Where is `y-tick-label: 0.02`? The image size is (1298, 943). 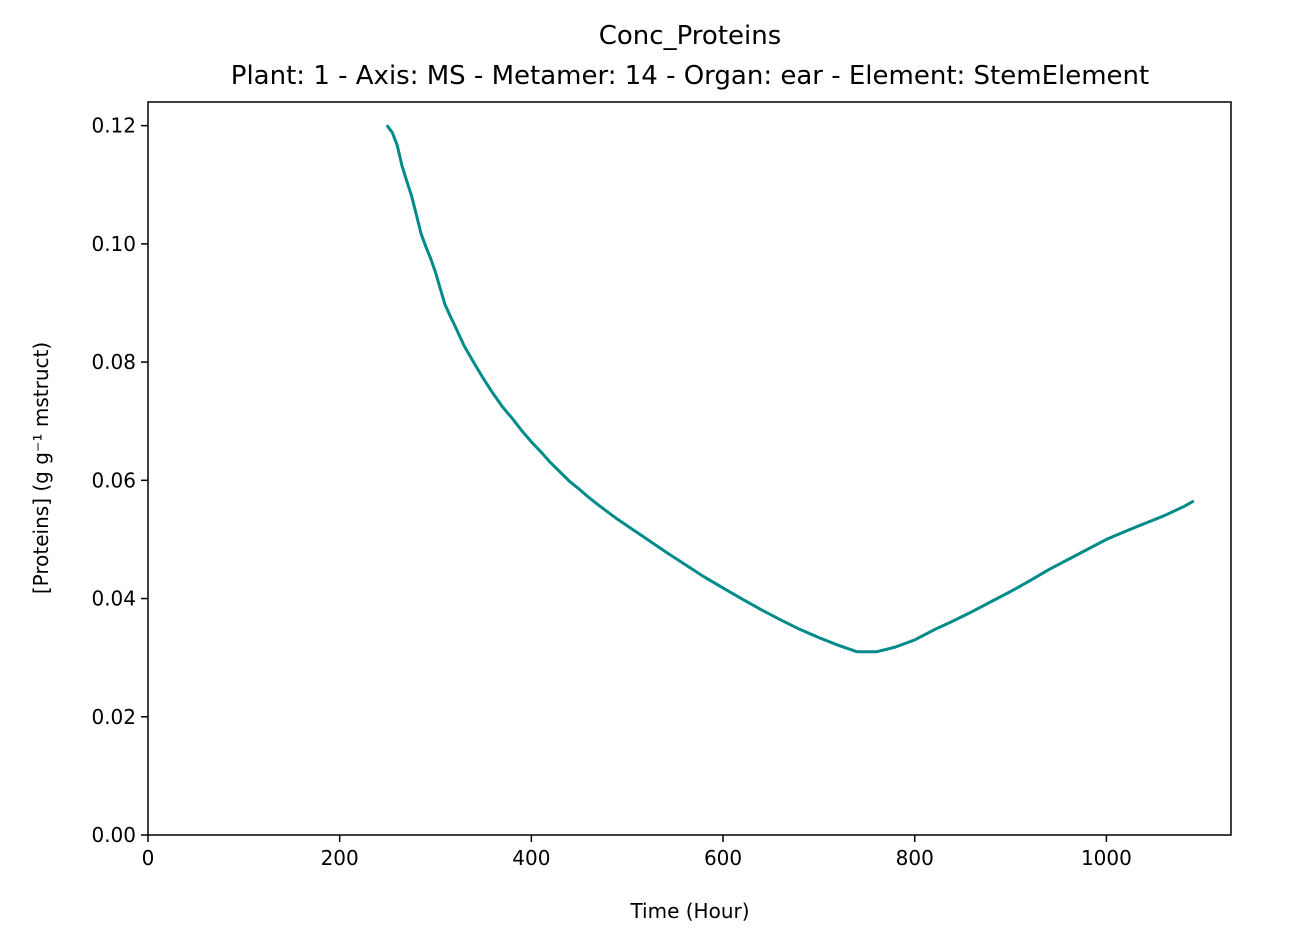 y-tick-label: 0.02 is located at coordinates (113, 717).